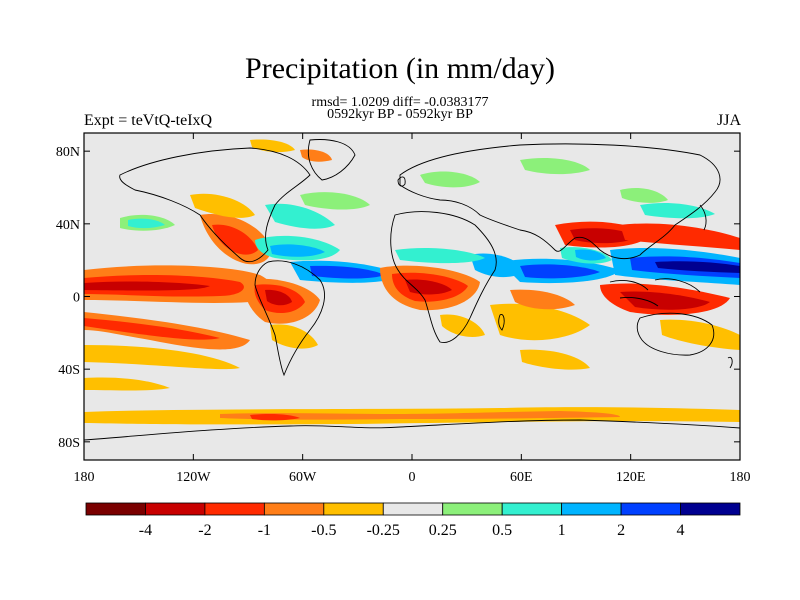  What do you see at coordinates (462, 325) in the screenshot?
I see `south-africa-dry` at bounding box center [462, 325].